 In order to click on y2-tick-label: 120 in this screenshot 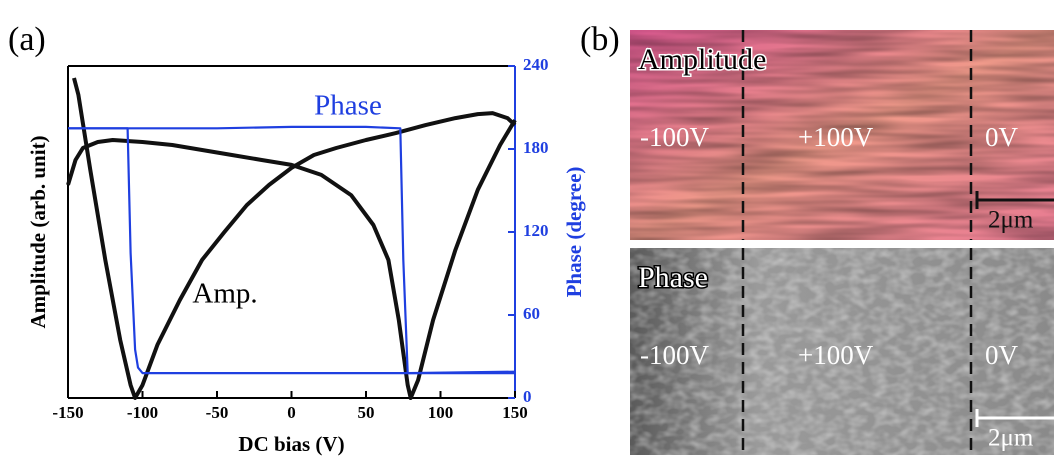, I will do `click(536, 230)`.